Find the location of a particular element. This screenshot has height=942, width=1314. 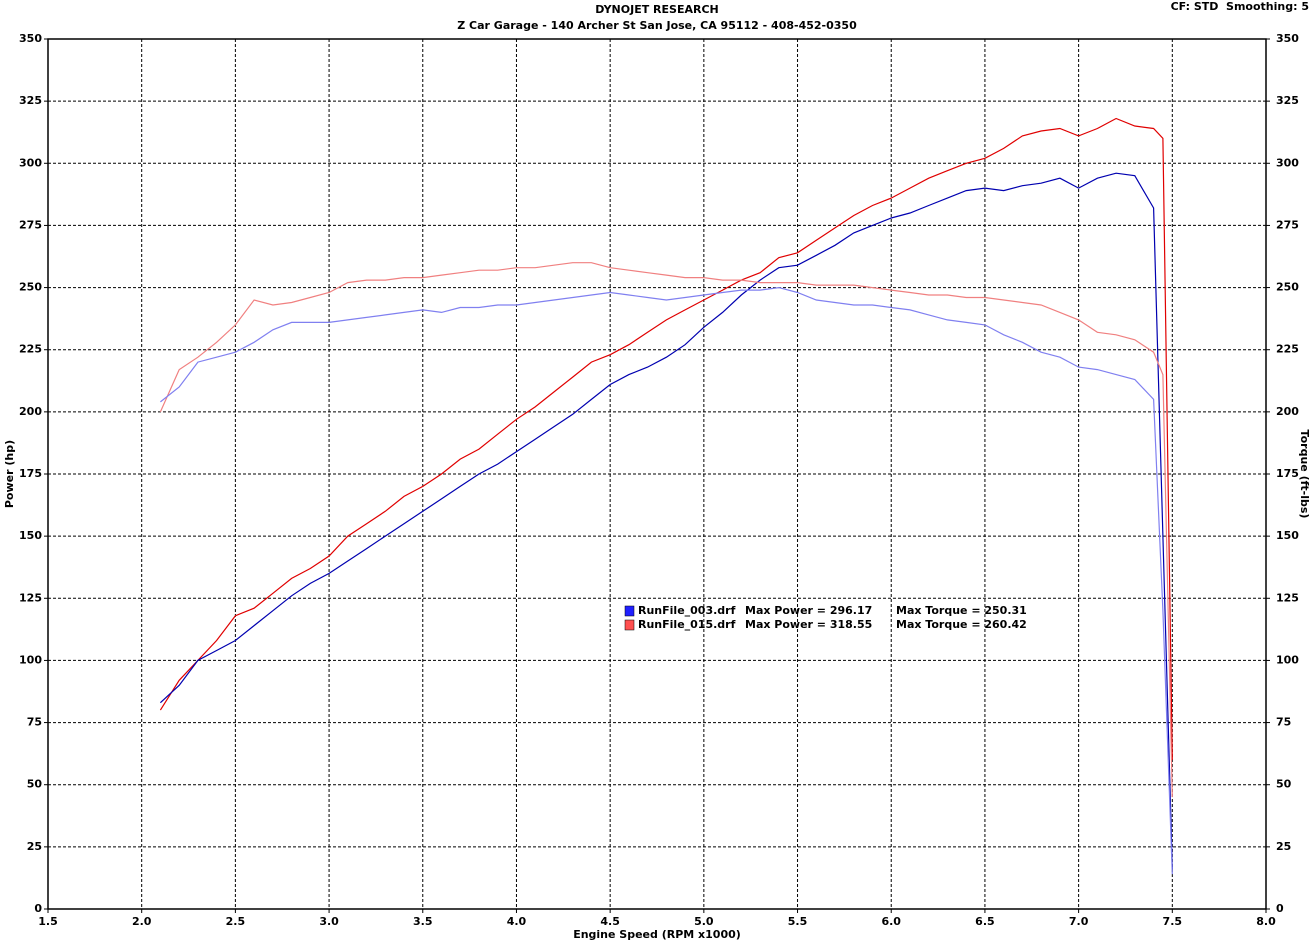

settings-text: CF: STD Smoothing: 5 is located at coordinates (1240, 6).